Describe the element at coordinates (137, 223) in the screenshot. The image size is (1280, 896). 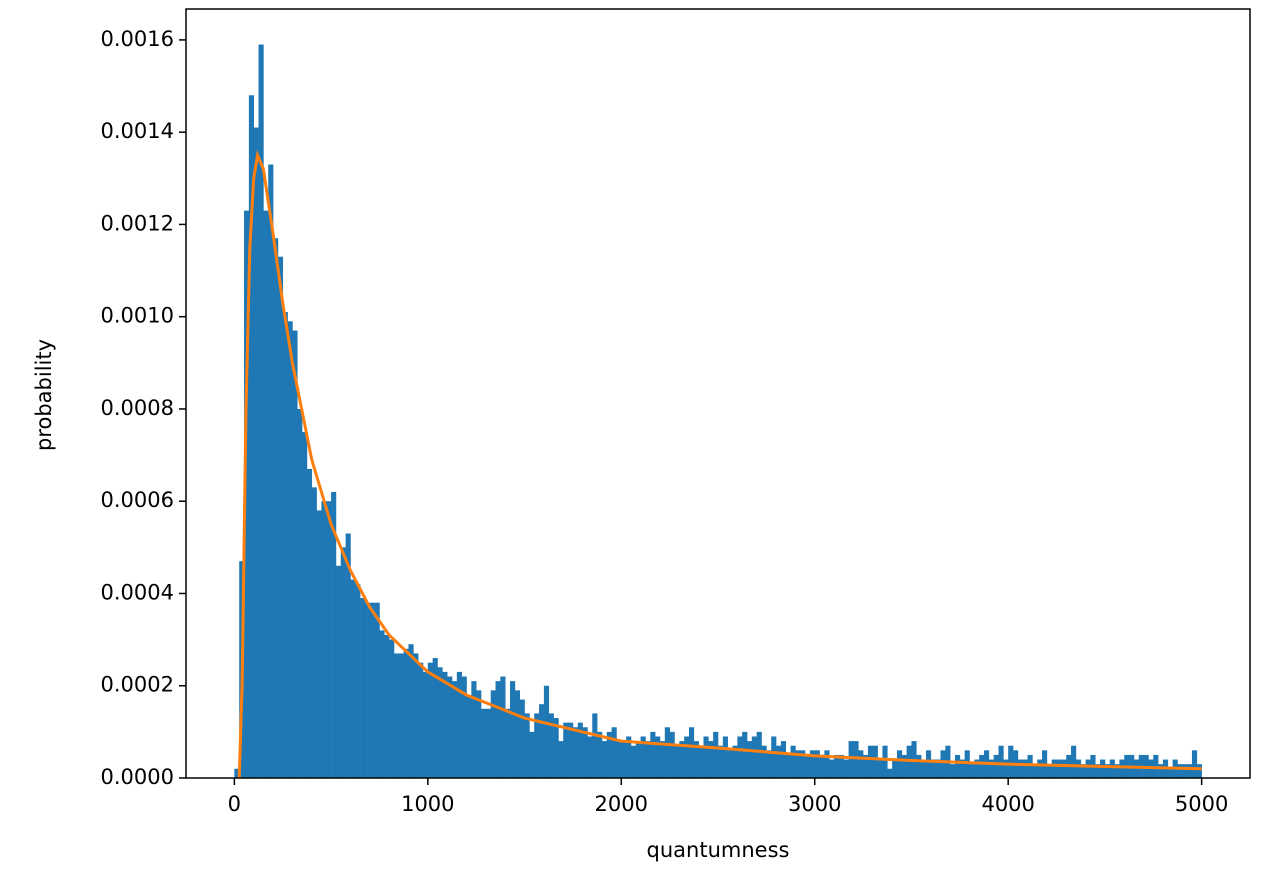
I see `y-tick-label: 0.0012` at that location.